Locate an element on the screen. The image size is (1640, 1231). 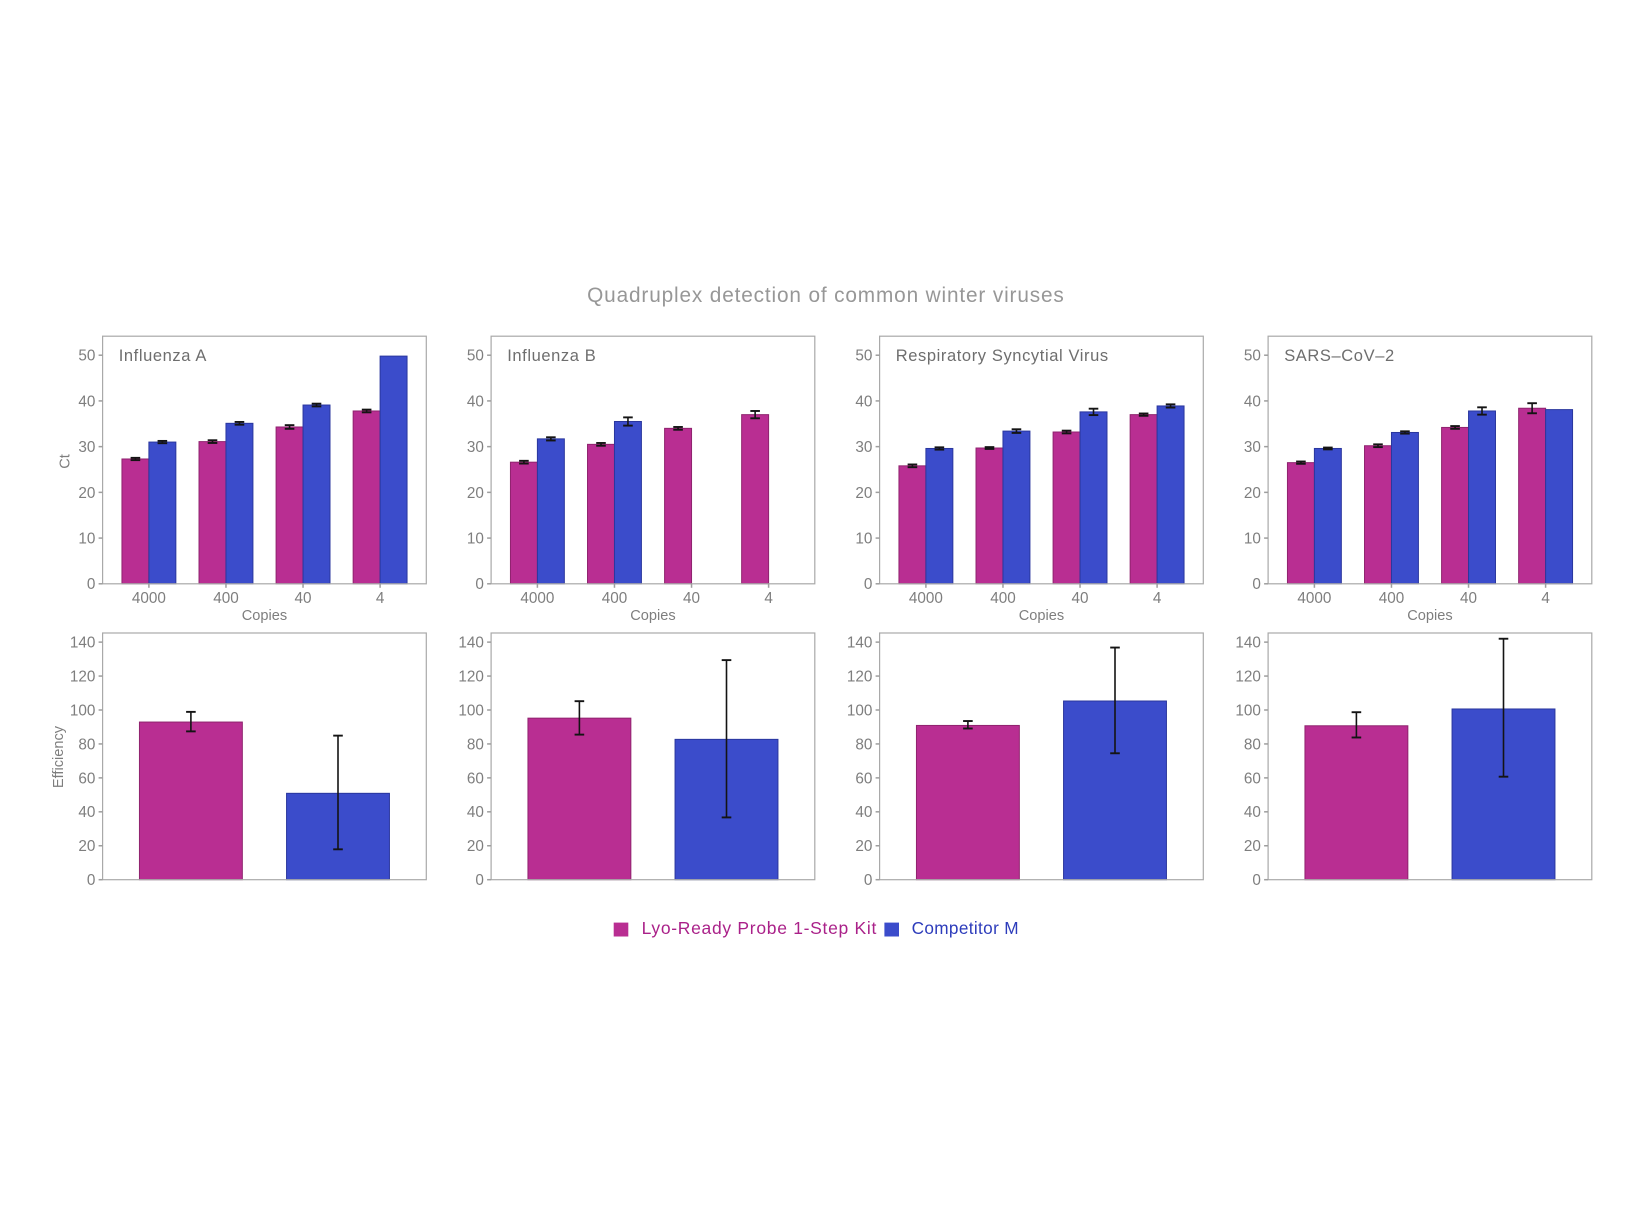
svg-text: Influenza B is located at coordinates (551, 356).